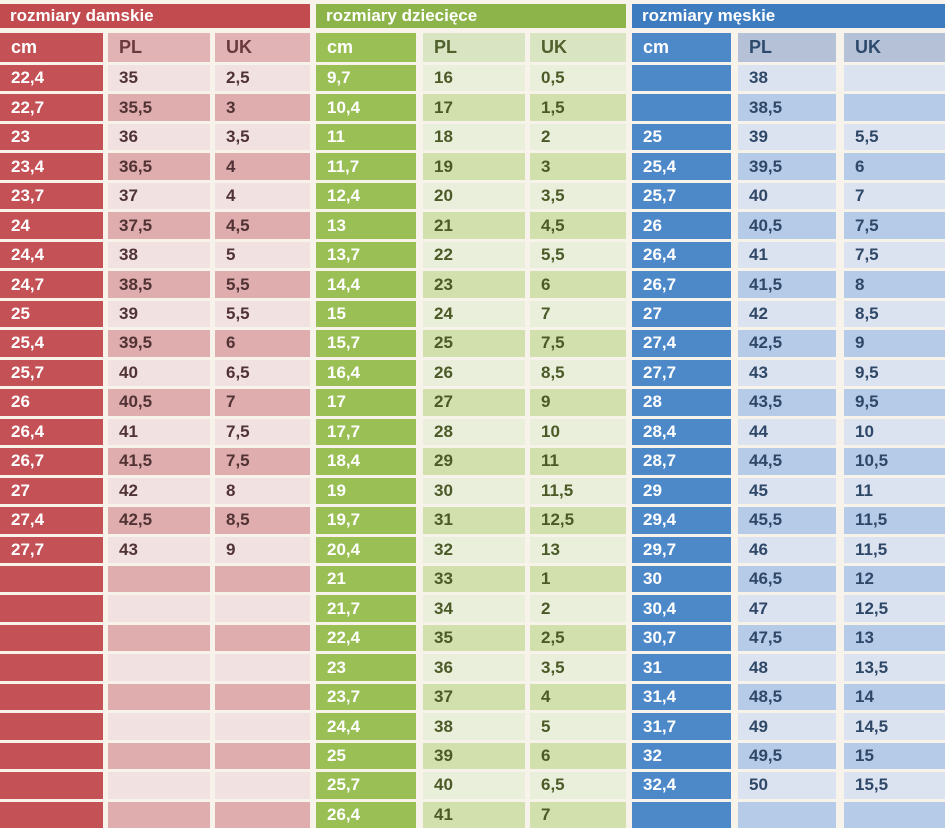 This screenshot has width=945, height=828. I want to click on pl-cell: 21, so click(474, 225).